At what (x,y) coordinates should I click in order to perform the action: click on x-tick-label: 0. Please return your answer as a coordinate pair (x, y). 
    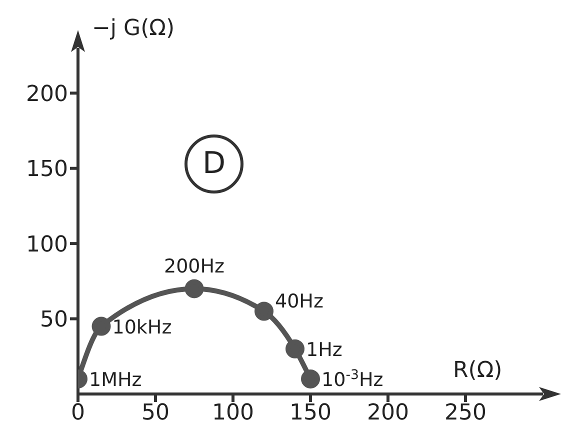
    Looking at the image, I should click on (78, 413).